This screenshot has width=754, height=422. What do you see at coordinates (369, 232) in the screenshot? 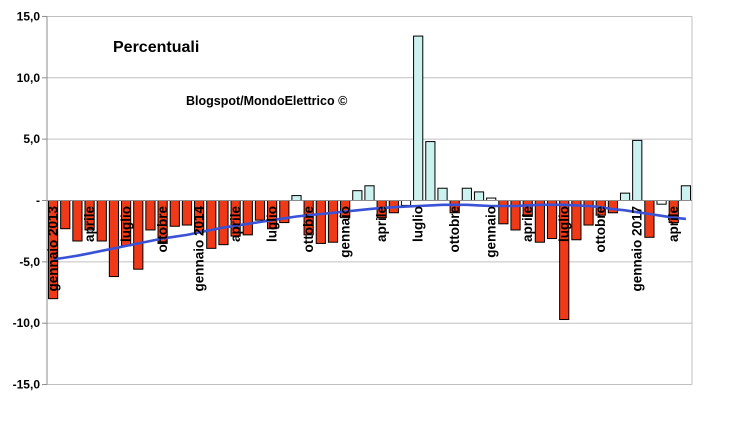
I see `trend-line` at bounding box center [369, 232].